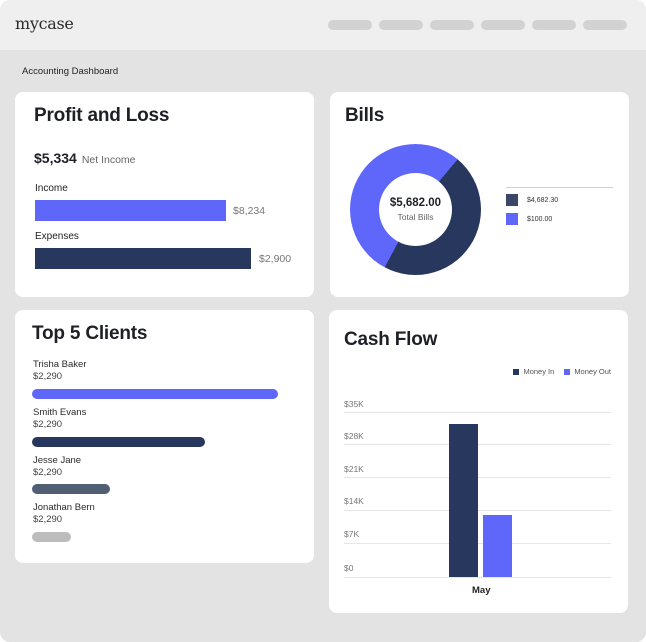 This screenshot has width=646, height=642. What do you see at coordinates (477, 25) in the screenshot?
I see `nav-placeholders` at bounding box center [477, 25].